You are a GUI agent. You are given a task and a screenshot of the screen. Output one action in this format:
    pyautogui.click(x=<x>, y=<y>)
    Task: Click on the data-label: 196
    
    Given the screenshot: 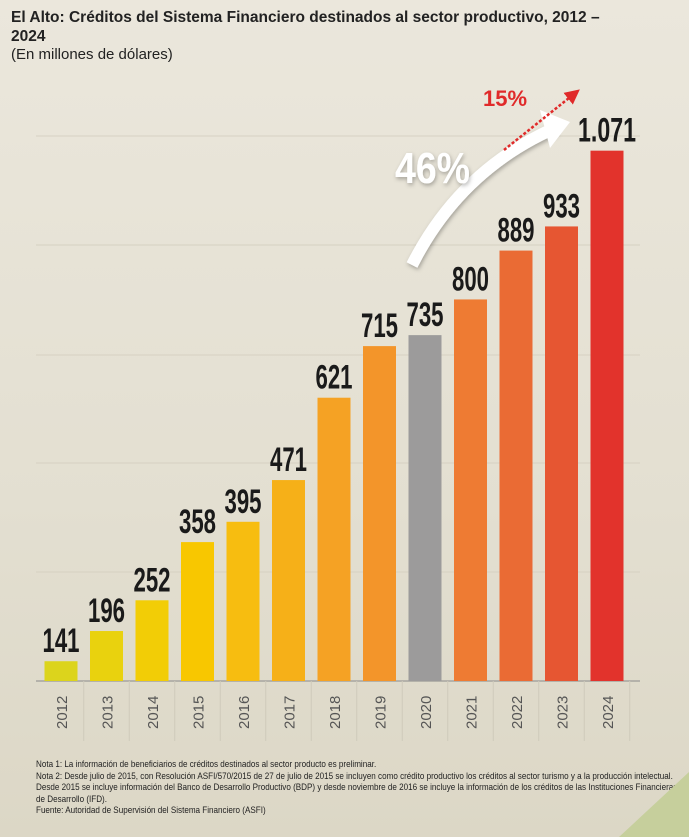 What is the action you would take?
    pyautogui.click(x=106, y=611)
    